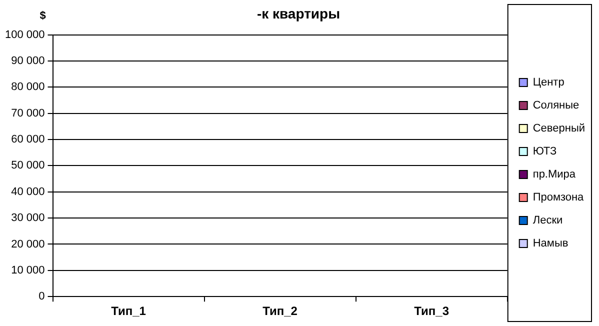  I want to click on legend-label: ЮТЗ, so click(544, 152).